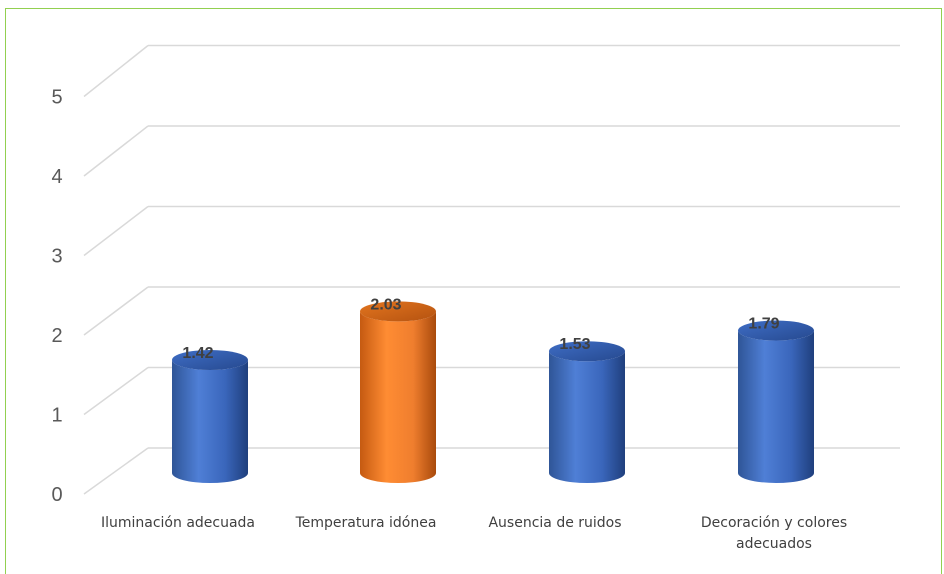  What do you see at coordinates (763, 324) in the screenshot?
I see `data-label: 1.79` at bounding box center [763, 324].